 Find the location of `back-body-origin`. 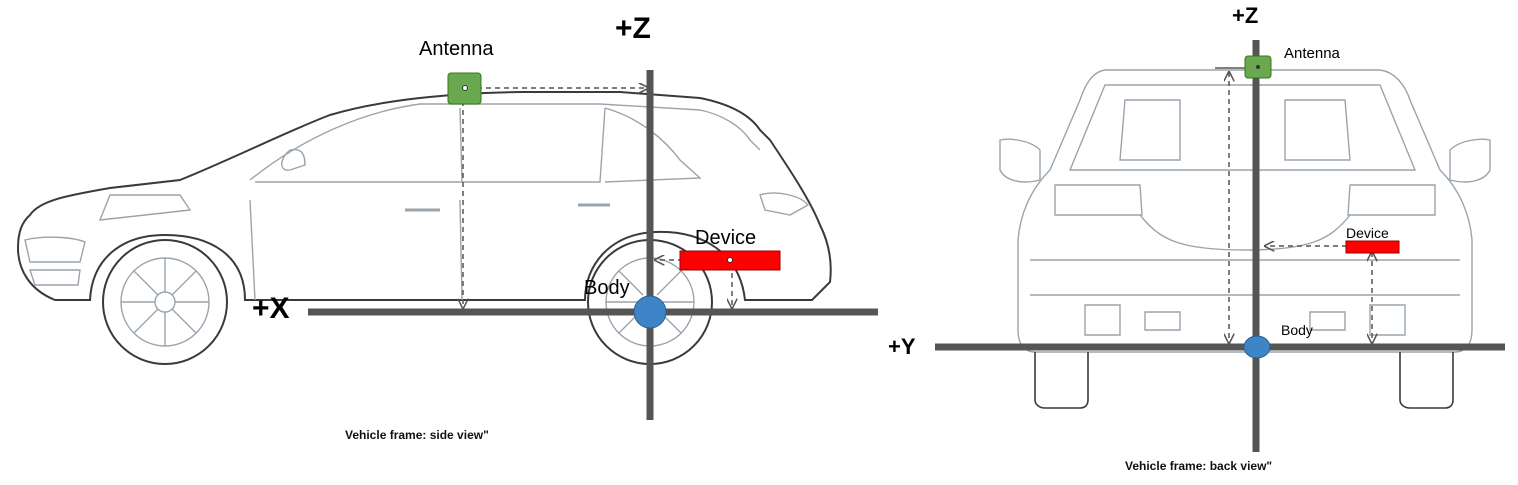

back-body-origin is located at coordinates (1257, 347).